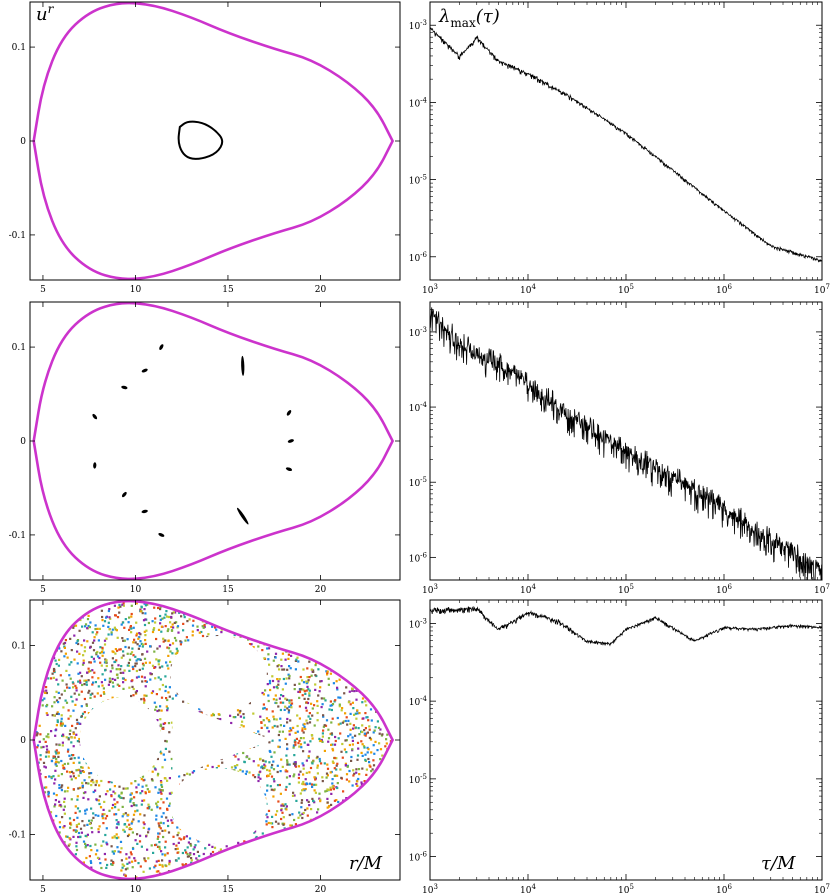  What do you see at coordinates (626, 443) in the screenshot?
I see `lyapunov-series` at bounding box center [626, 443].